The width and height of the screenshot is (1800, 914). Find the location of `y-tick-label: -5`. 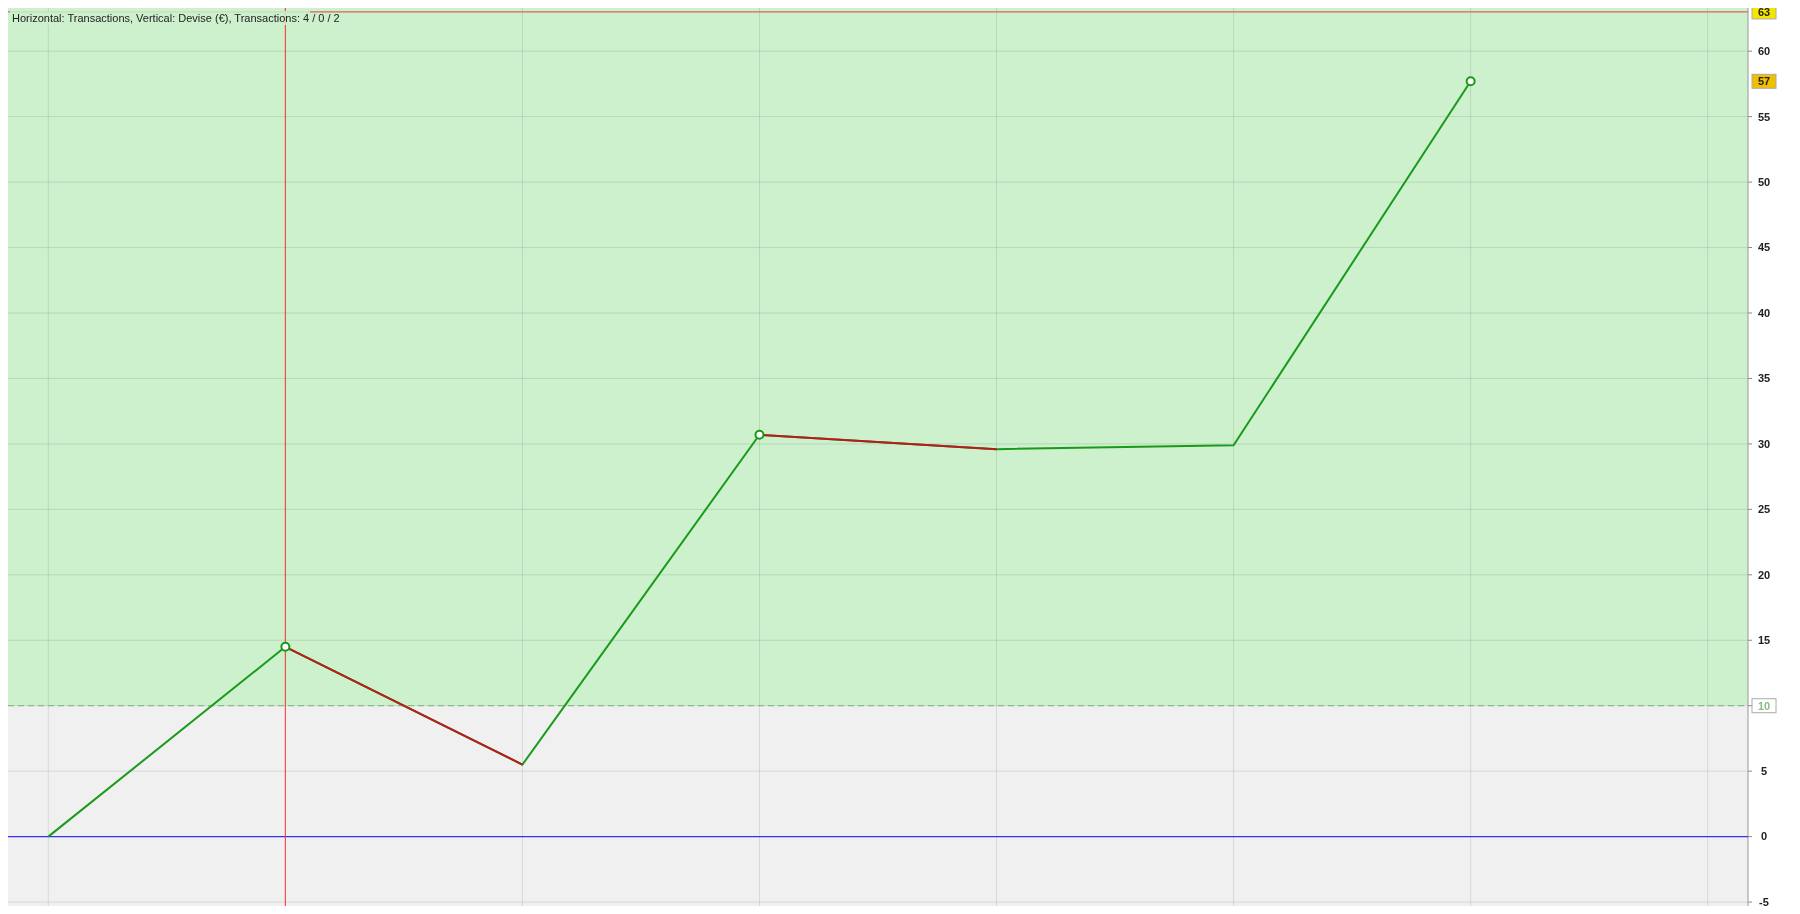

y-tick-label: -5 is located at coordinates (1764, 901).